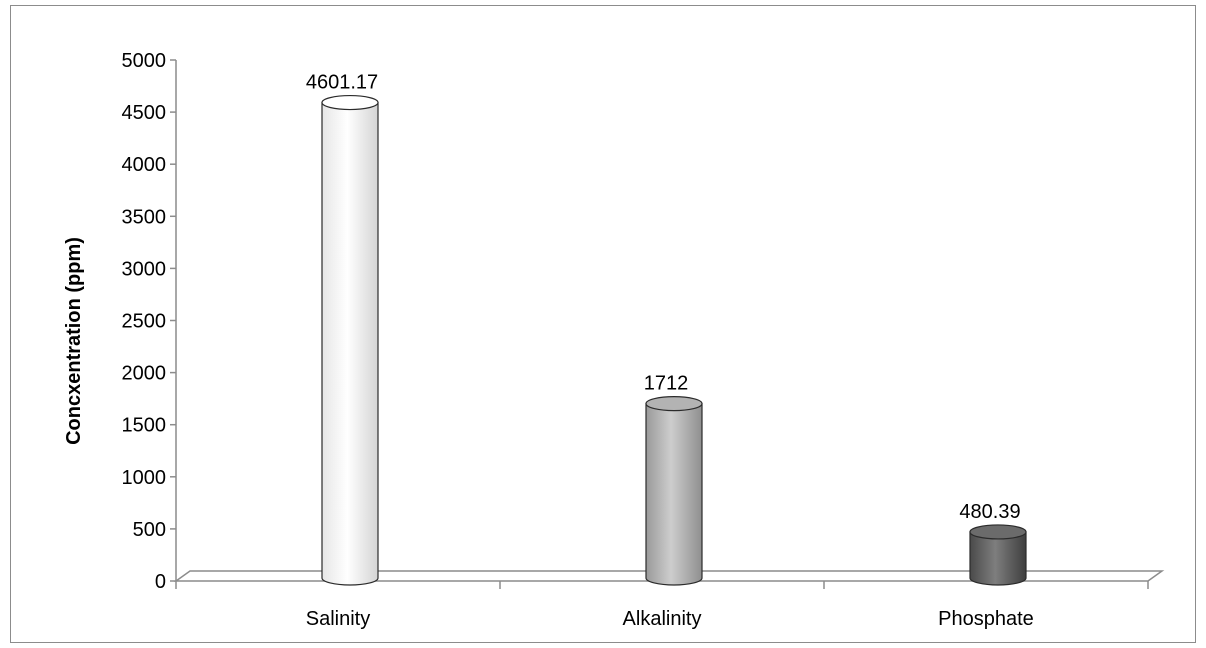 This screenshot has height=648, width=1206. What do you see at coordinates (666, 384) in the screenshot?
I see `data-label: 1712` at bounding box center [666, 384].